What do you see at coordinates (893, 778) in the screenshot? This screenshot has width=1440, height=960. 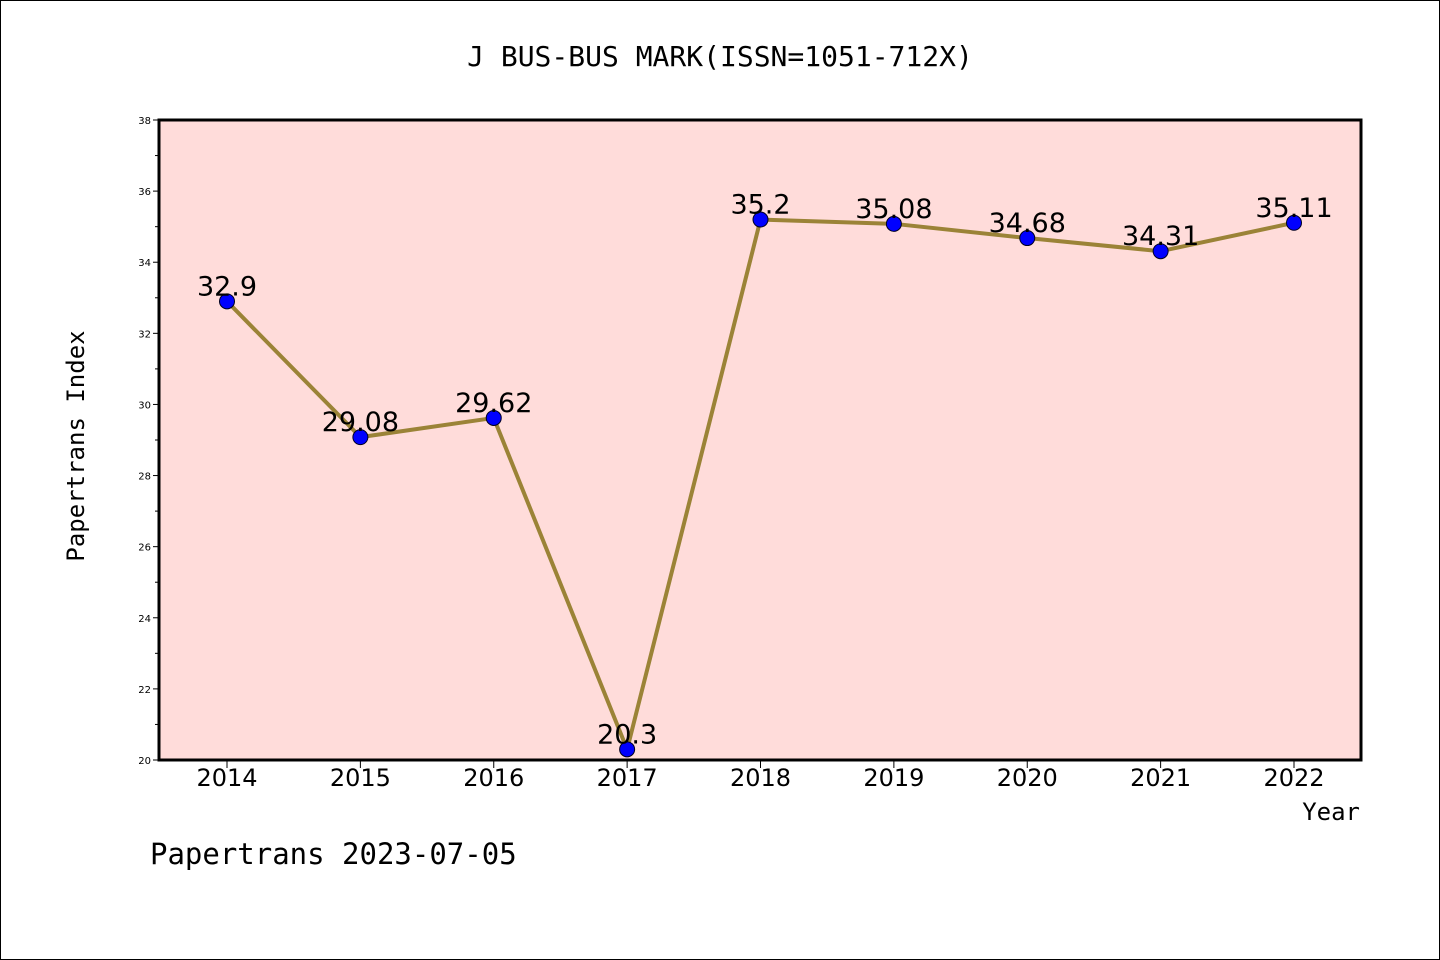 I see `x-tick-label: 2019` at bounding box center [893, 778].